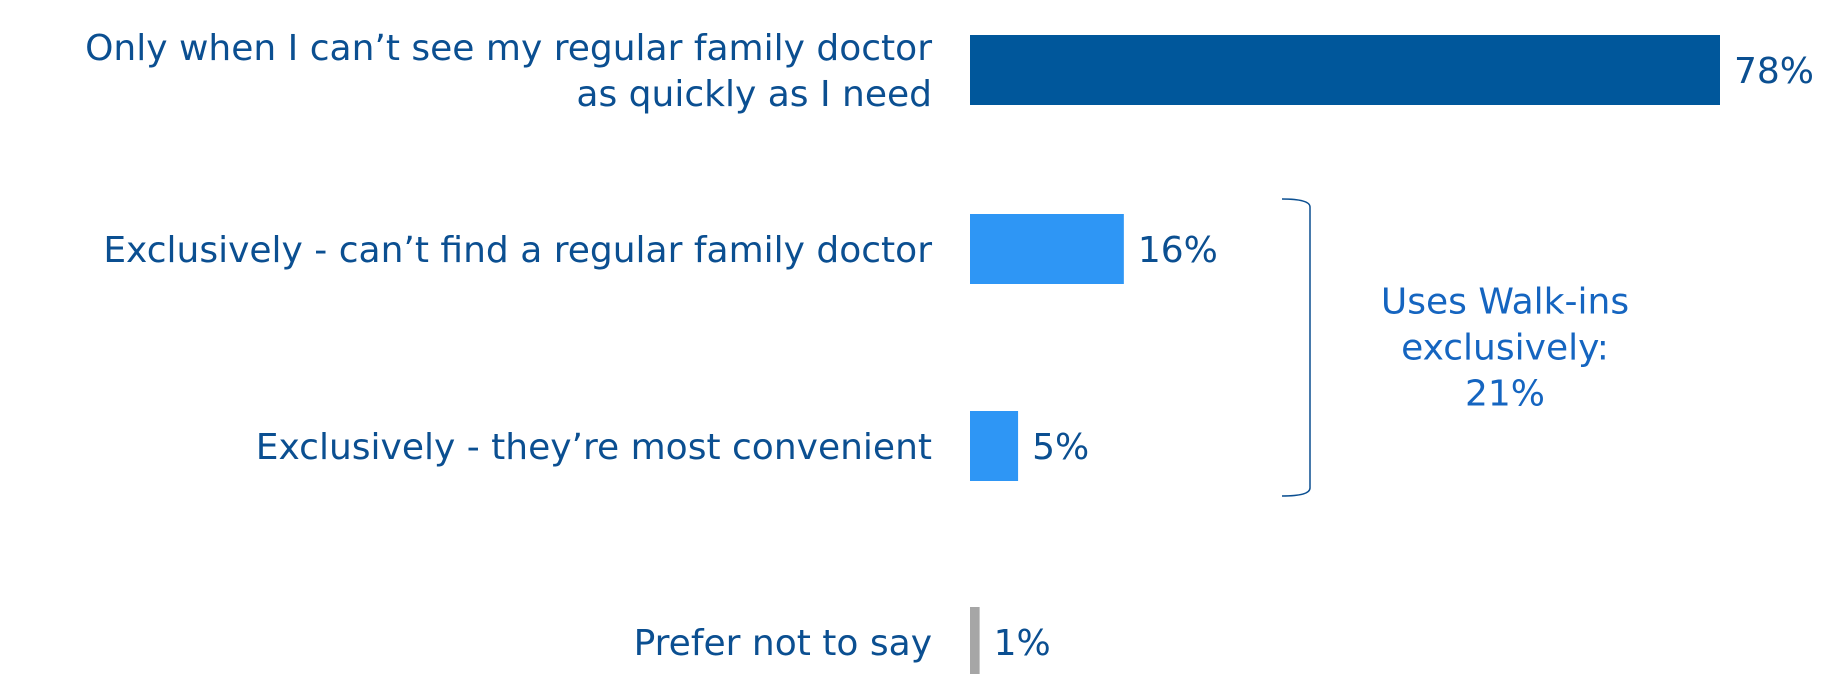 Image resolution: width=1826 pixels, height=674 pixels. What do you see at coordinates (754, 94) in the screenshot?
I see `category-label-line: as quickly as I need` at bounding box center [754, 94].